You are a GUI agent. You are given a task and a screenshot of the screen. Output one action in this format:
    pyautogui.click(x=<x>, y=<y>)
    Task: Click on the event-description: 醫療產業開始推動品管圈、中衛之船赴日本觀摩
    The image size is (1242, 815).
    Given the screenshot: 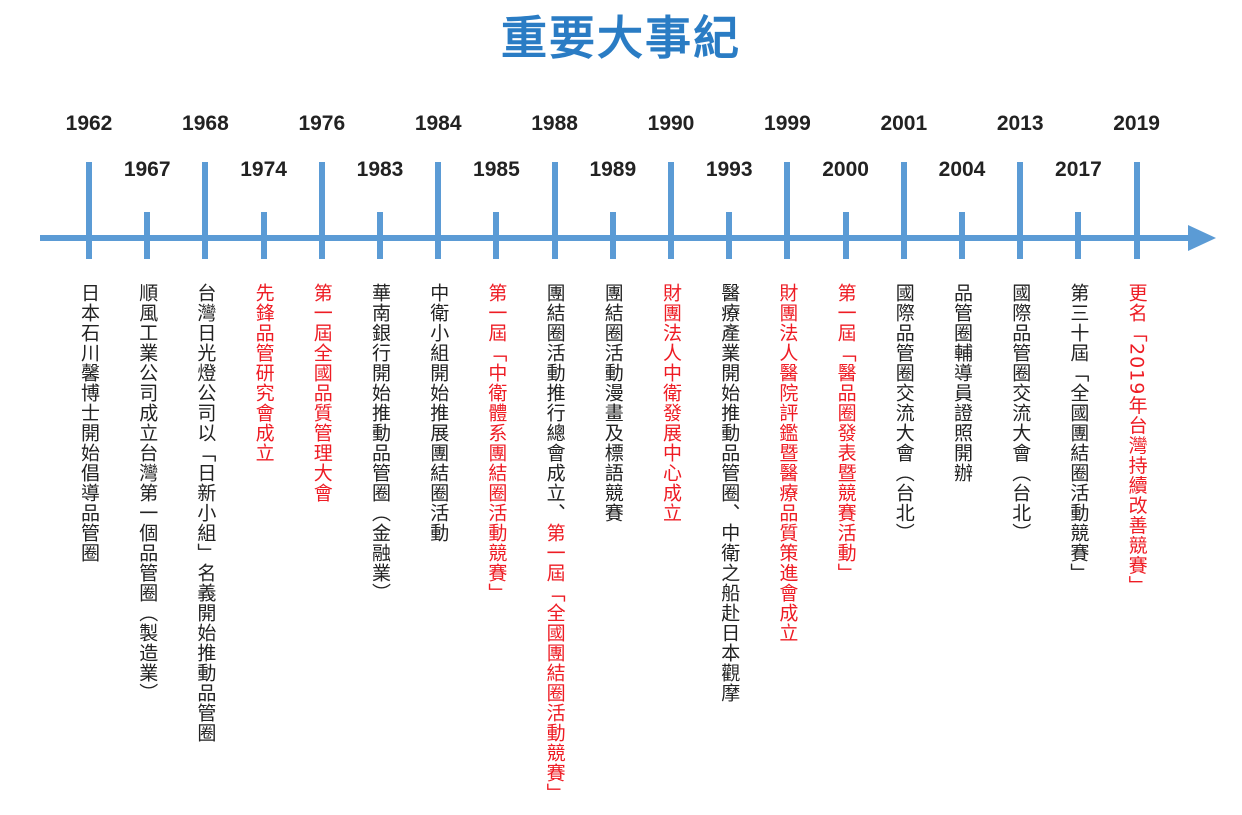 What is the action you would take?
    pyautogui.click(x=729, y=493)
    